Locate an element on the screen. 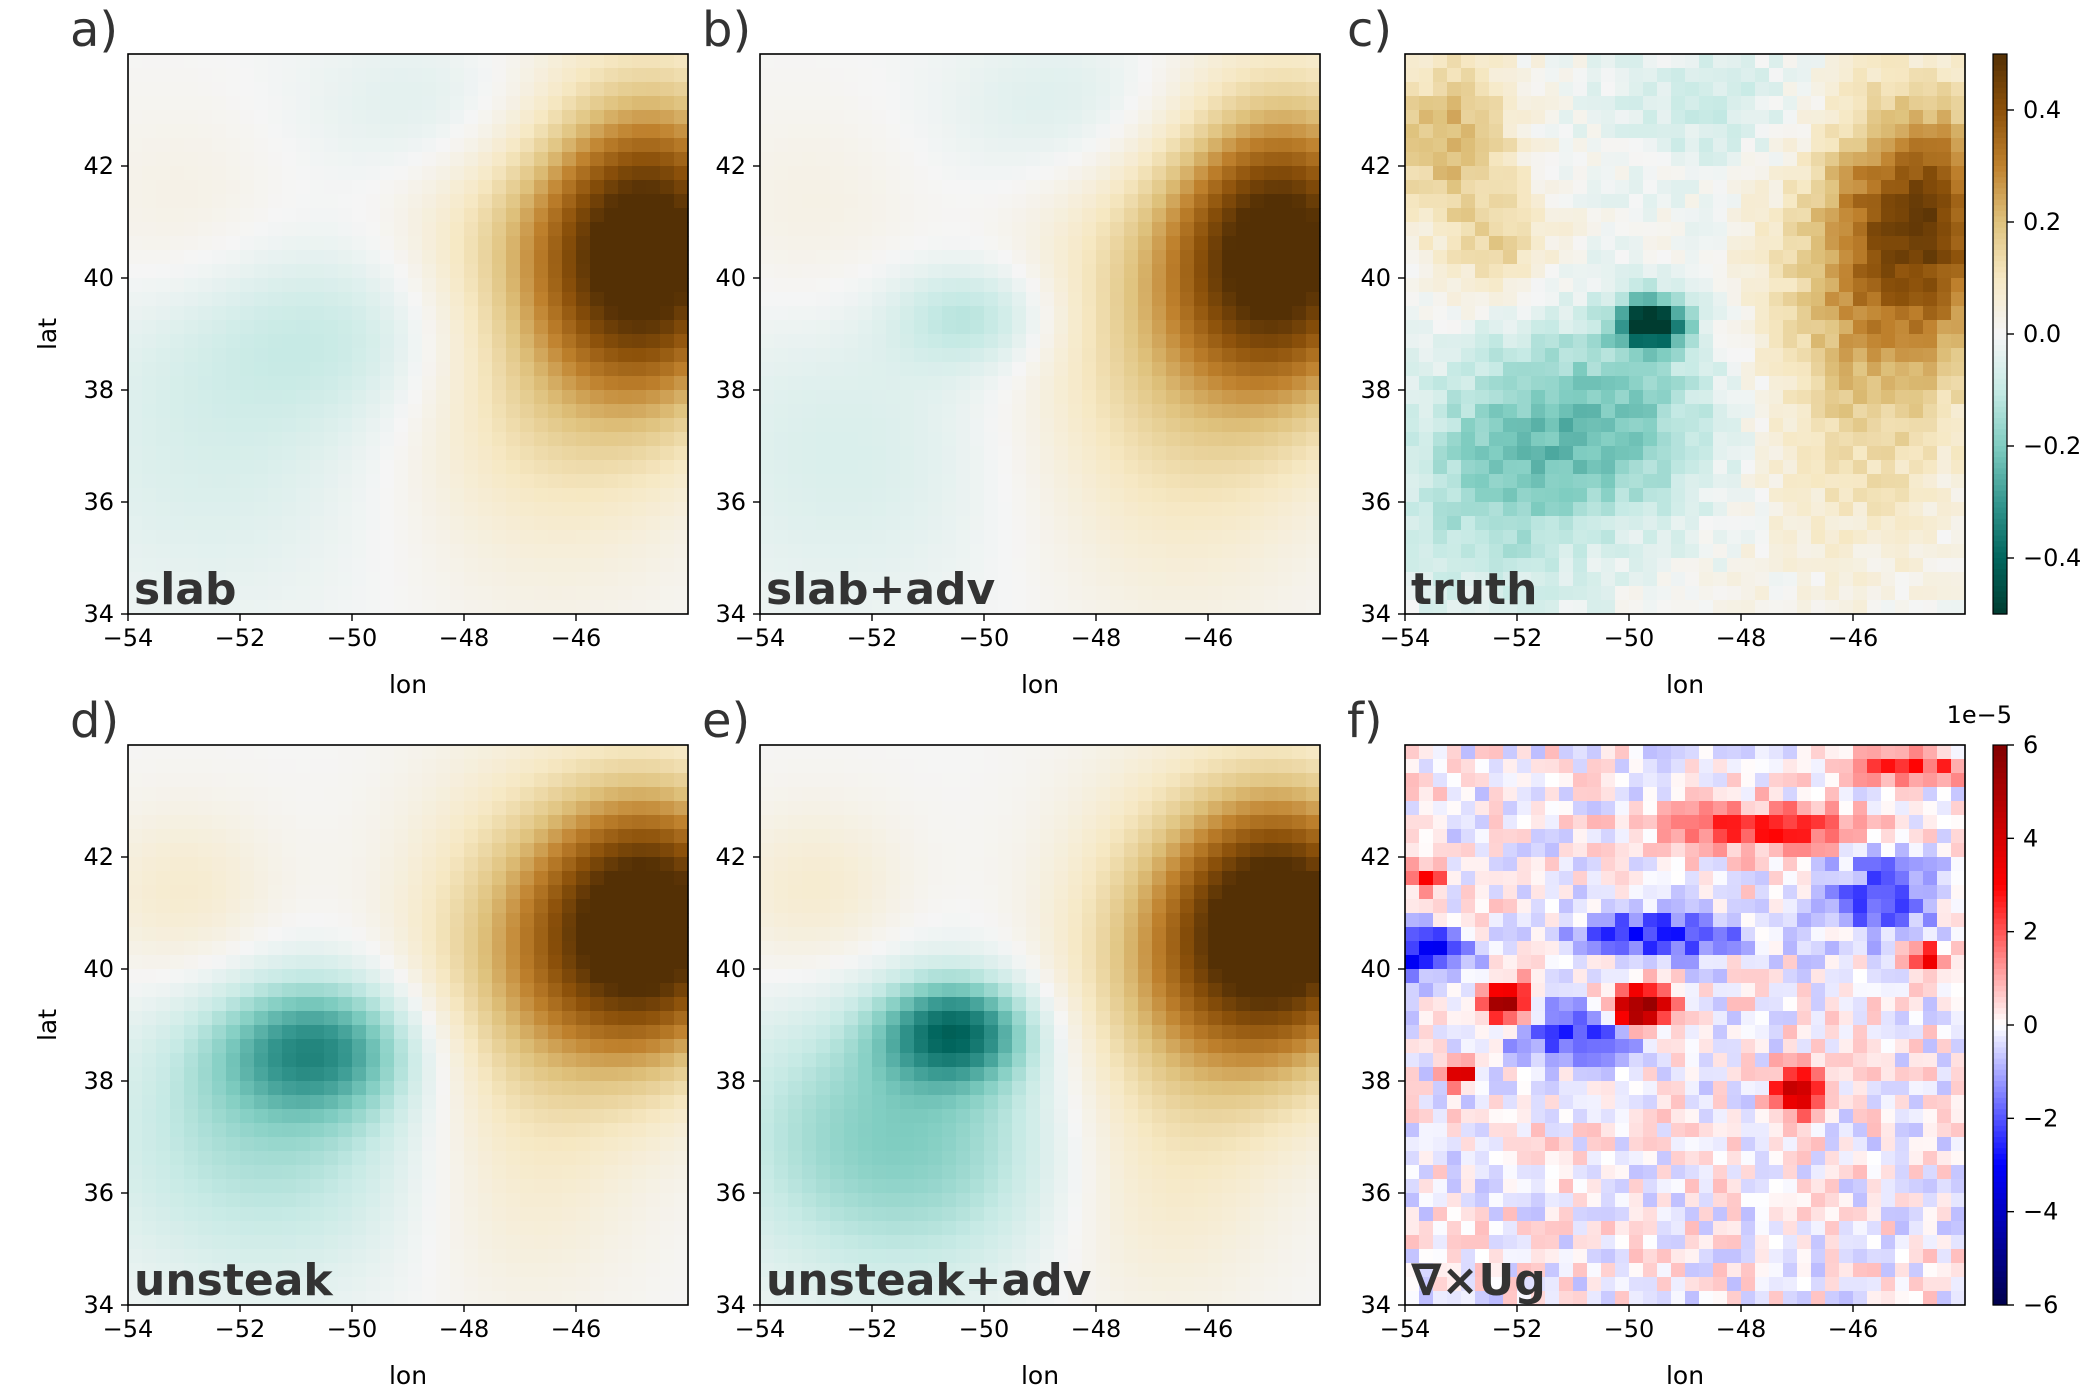 This screenshot has width=2100, height=1400. heatmap-field is located at coordinates (408, 334).